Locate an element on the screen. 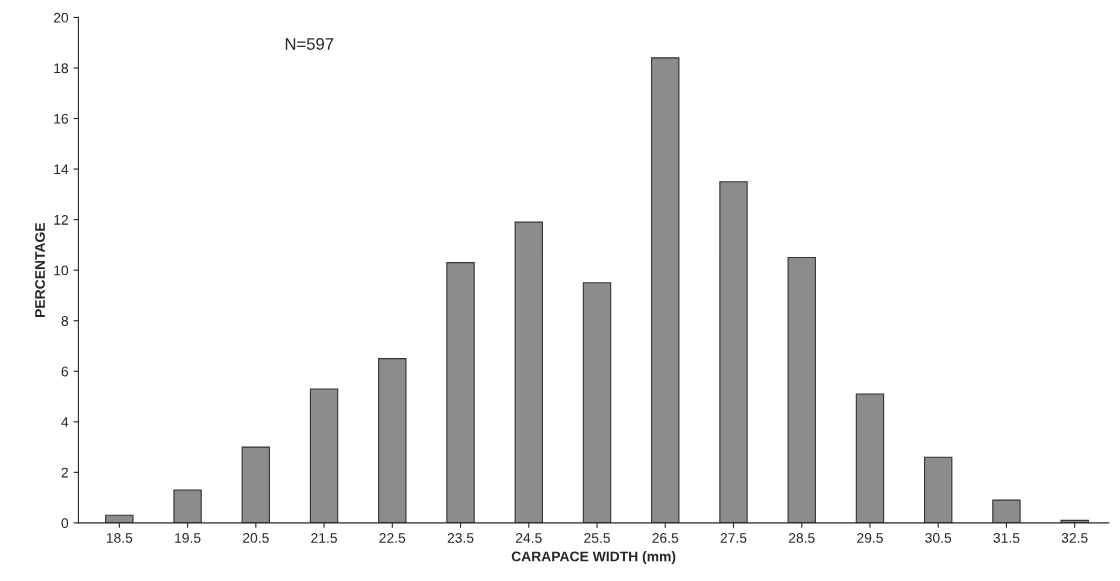 The width and height of the screenshot is (1120, 581). y-tick-label: 12 is located at coordinates (61, 219).